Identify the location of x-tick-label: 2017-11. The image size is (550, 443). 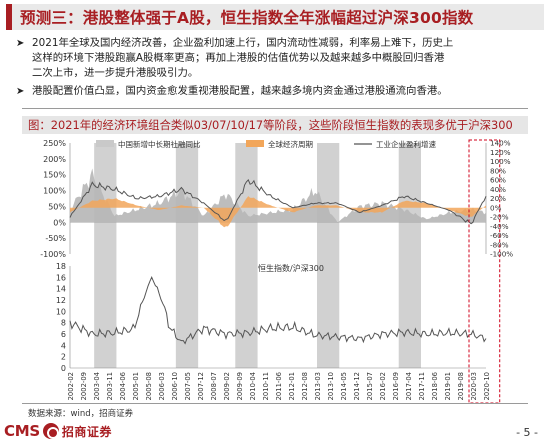
(422, 386).